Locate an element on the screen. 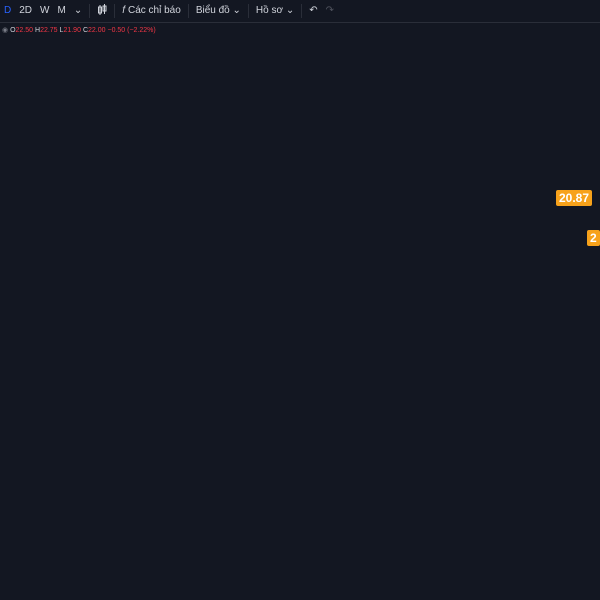  volume-markers: D F F is located at coordinates (206, 556).